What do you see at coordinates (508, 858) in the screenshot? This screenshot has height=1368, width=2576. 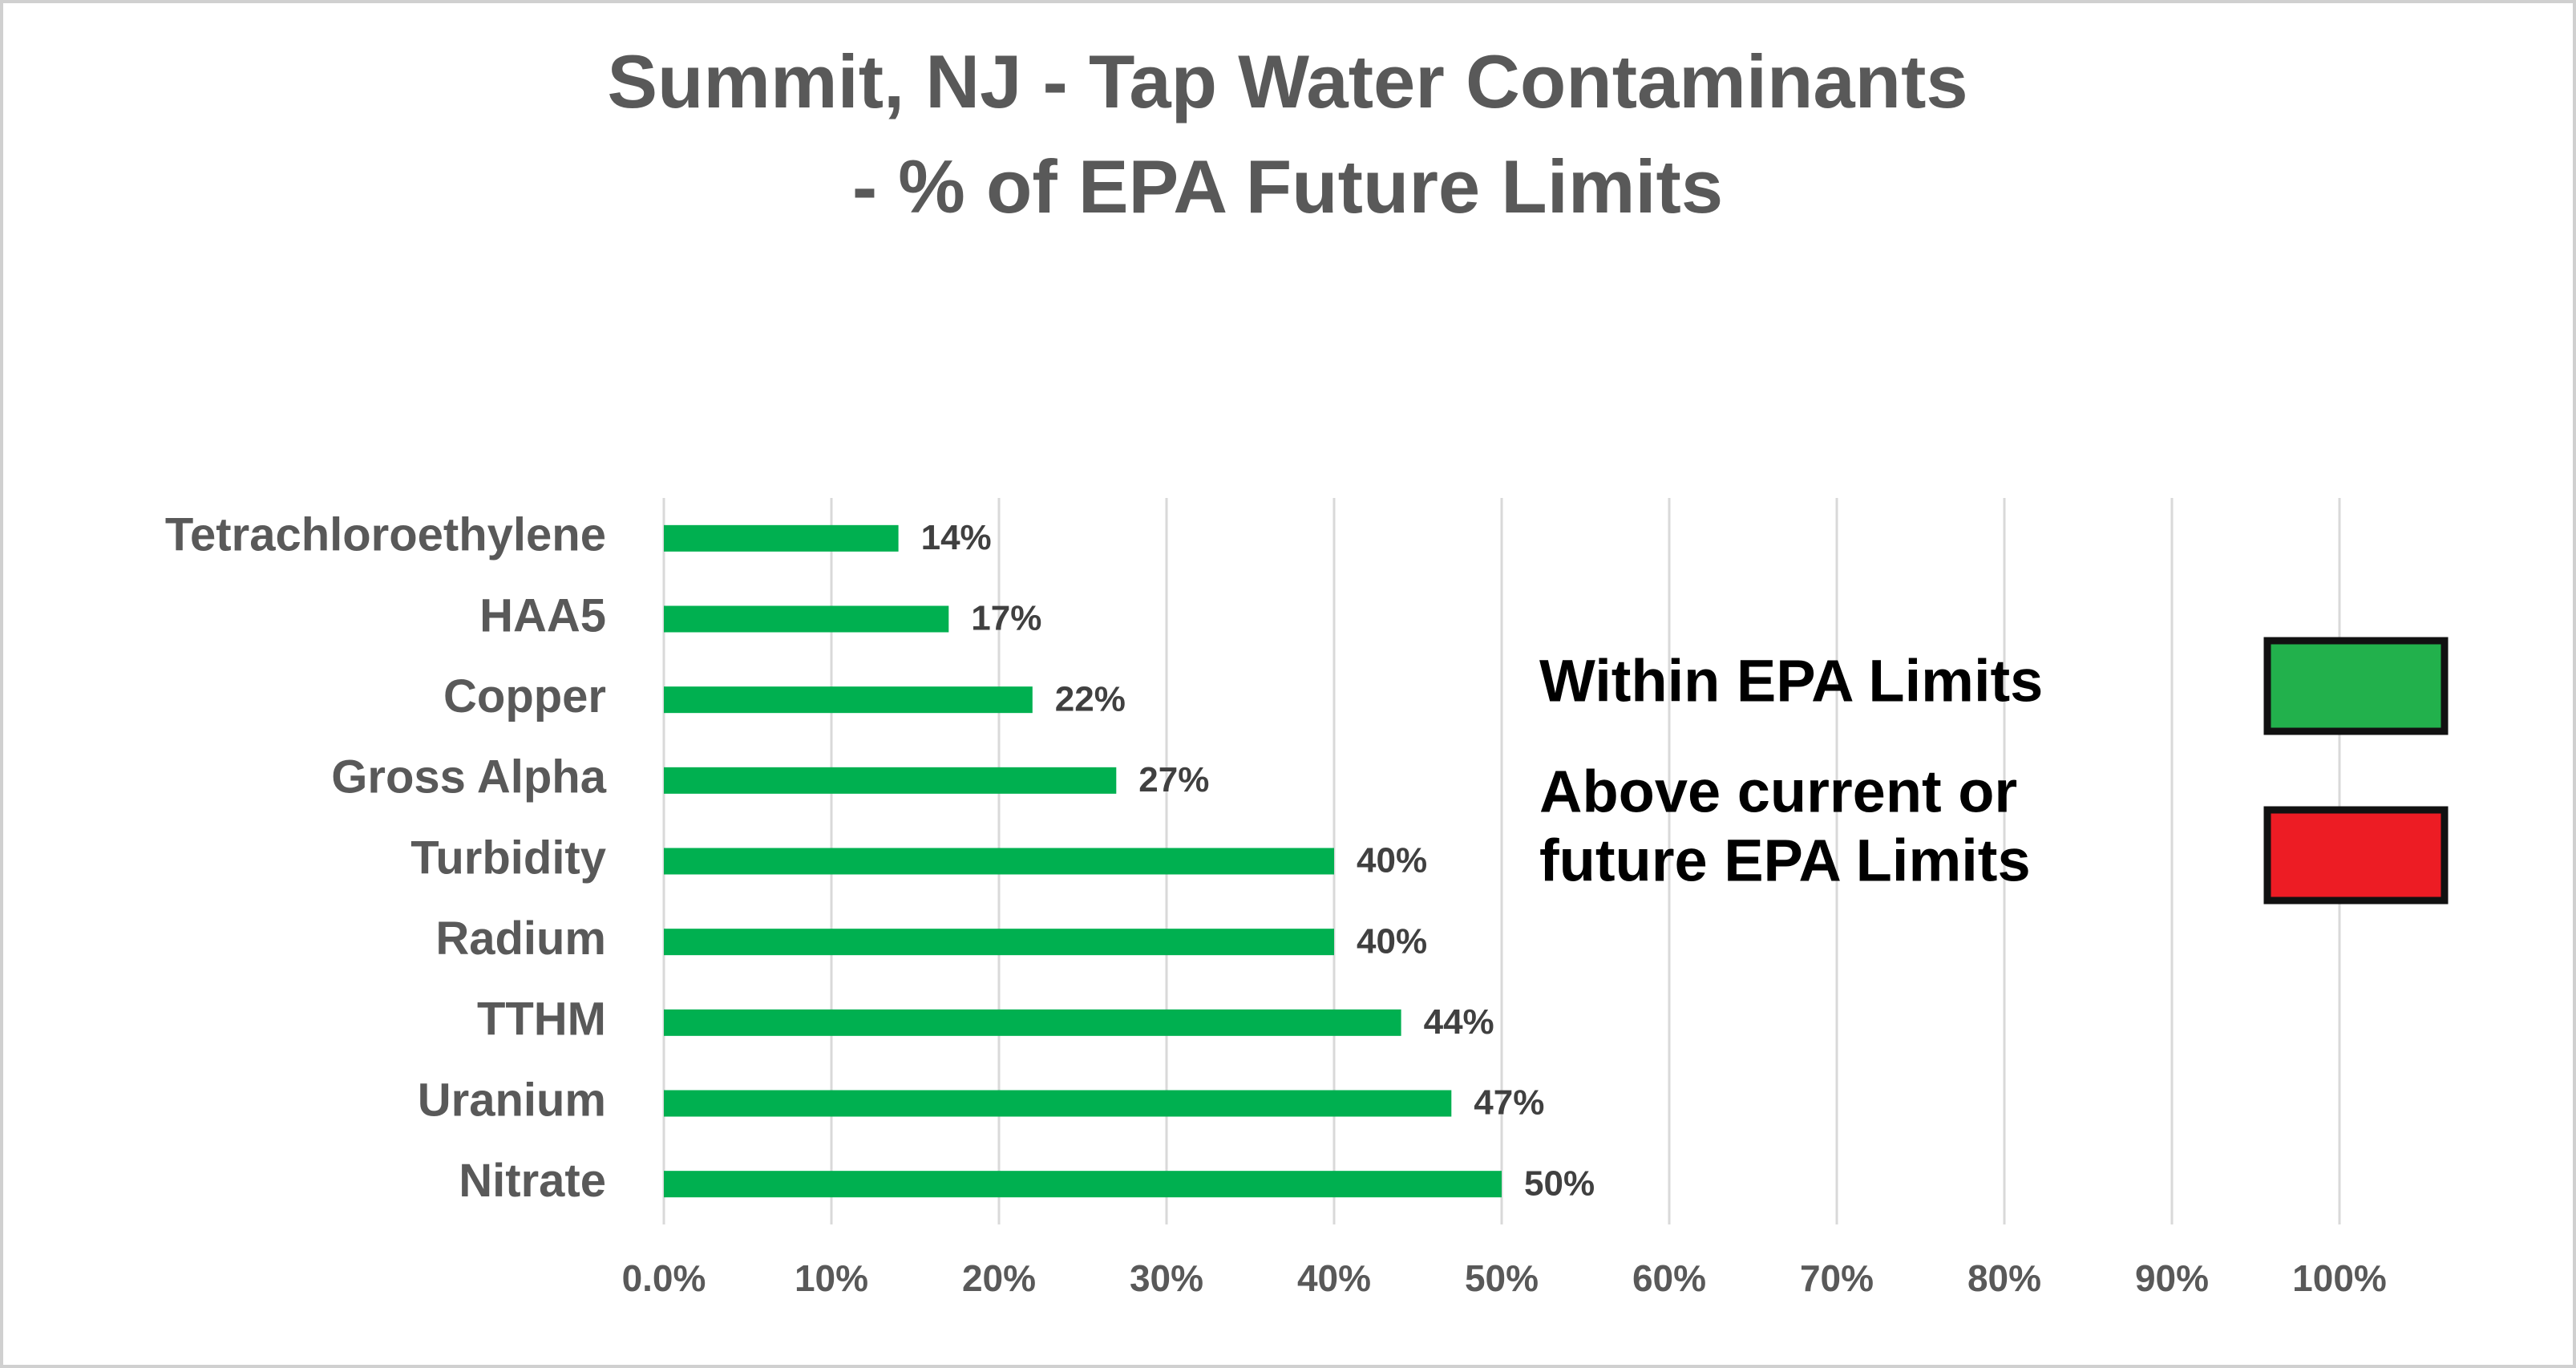 I see `y-tick-label: Turbidity` at bounding box center [508, 858].